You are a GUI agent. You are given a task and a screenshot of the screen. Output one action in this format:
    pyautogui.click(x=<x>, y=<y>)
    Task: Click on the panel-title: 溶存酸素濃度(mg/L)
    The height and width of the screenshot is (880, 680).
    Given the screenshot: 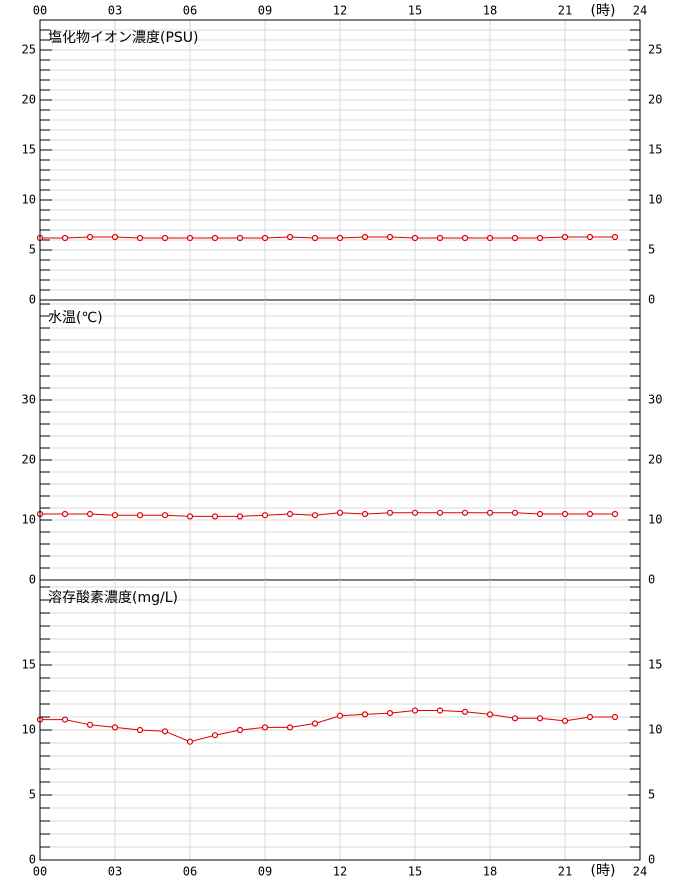 What is the action you would take?
    pyautogui.click(x=113, y=598)
    